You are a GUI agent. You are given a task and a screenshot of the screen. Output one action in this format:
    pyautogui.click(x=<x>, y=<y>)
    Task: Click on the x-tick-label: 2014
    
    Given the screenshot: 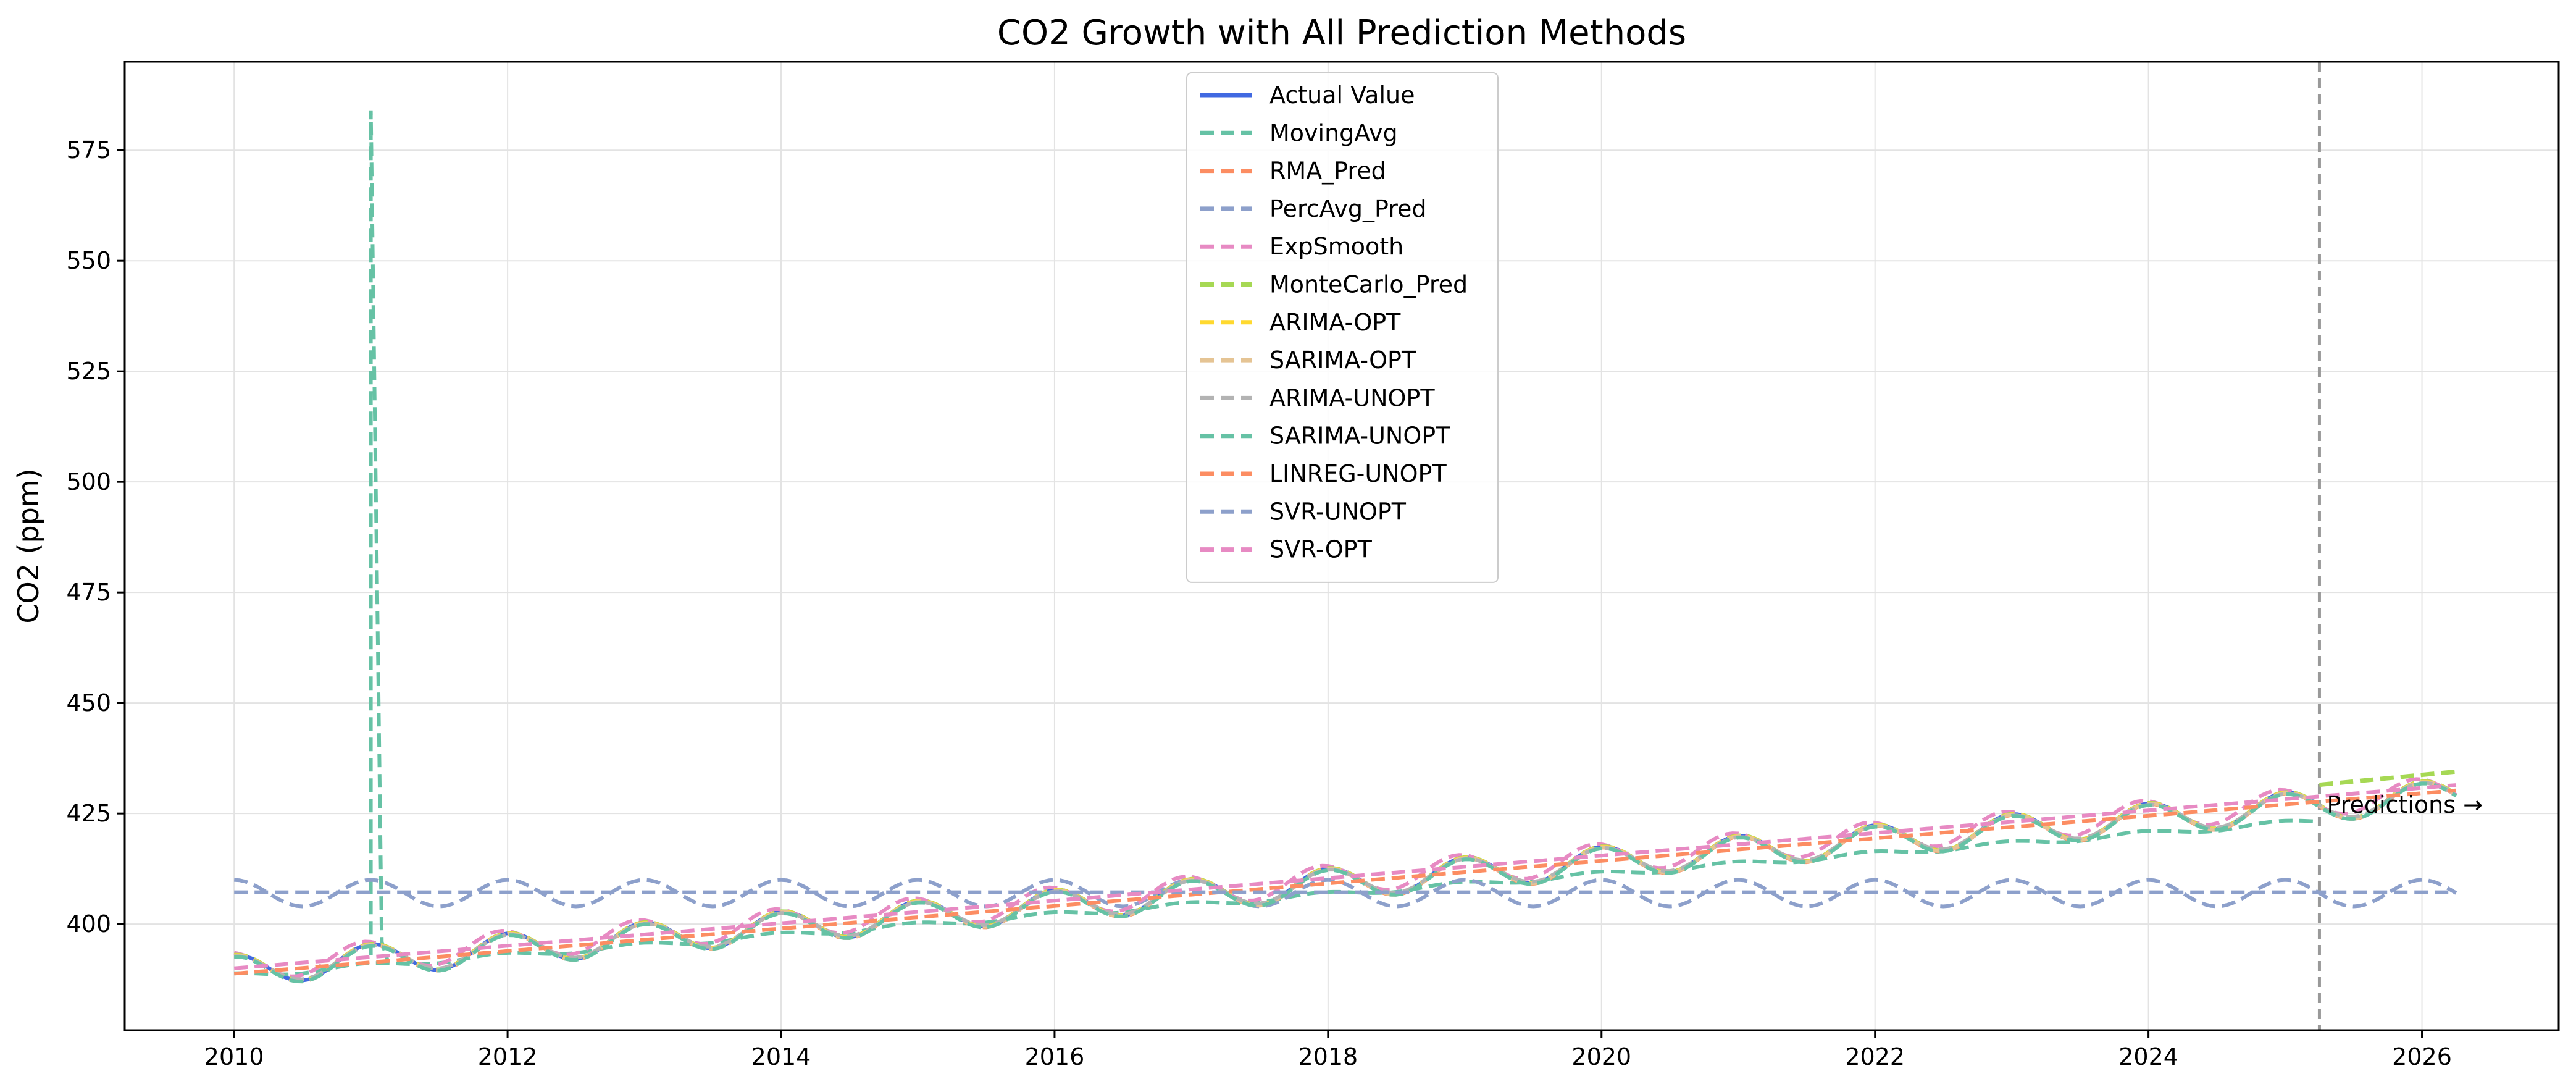 What is the action you would take?
    pyautogui.click(x=781, y=1056)
    